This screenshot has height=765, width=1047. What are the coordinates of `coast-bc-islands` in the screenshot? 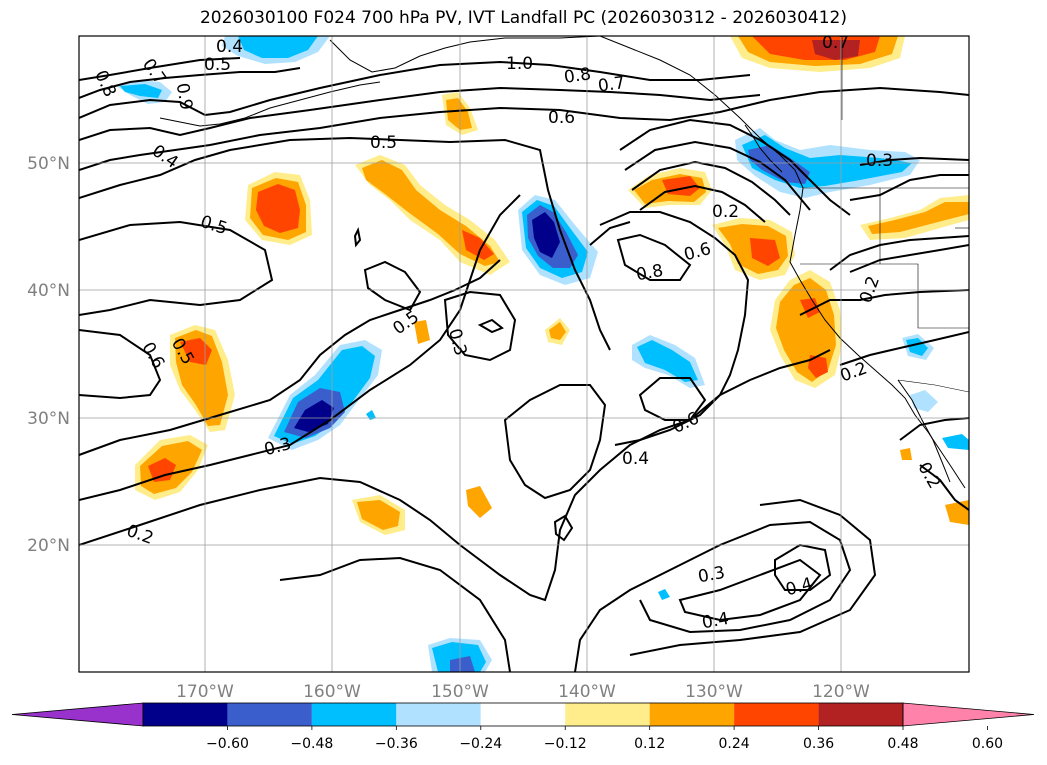 It's located at (763, 148).